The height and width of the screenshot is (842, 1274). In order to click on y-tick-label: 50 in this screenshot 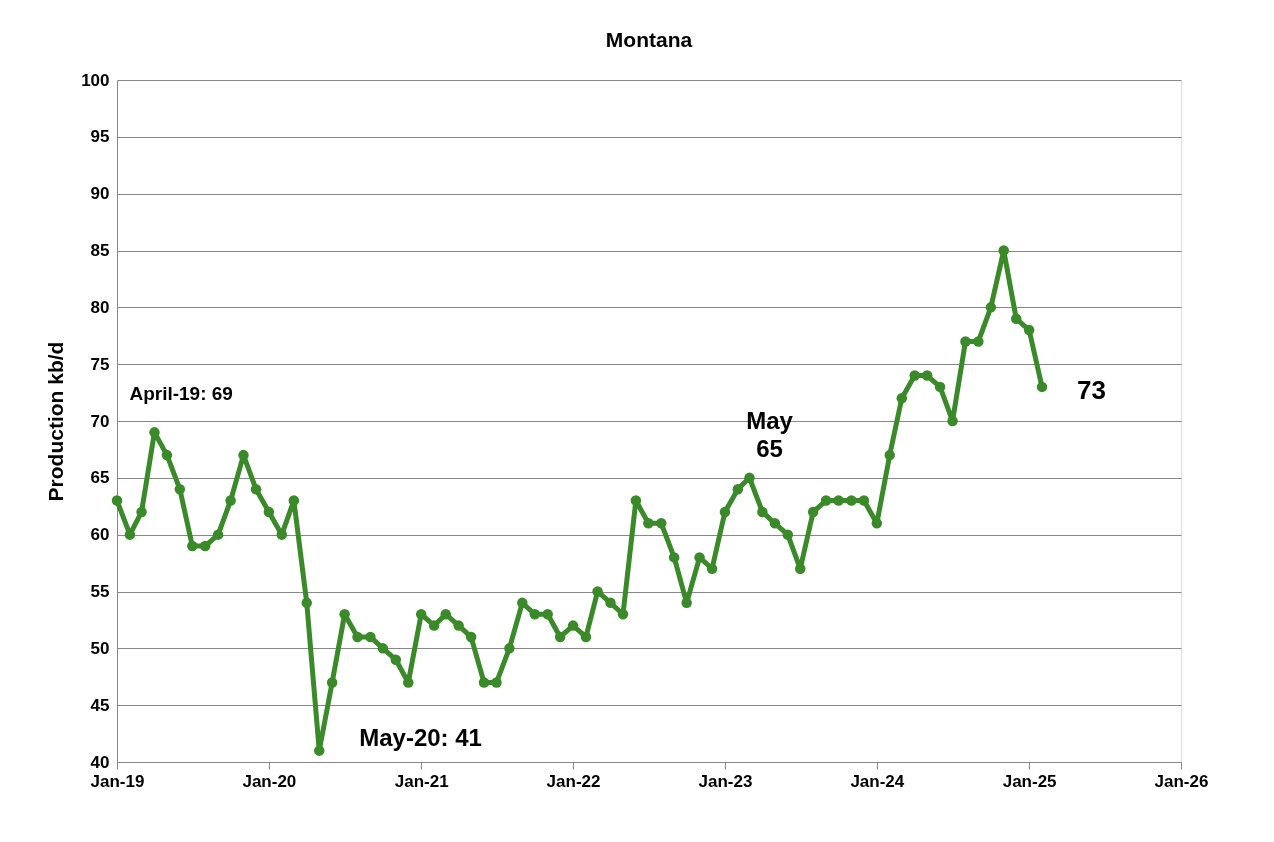, I will do `click(100, 648)`.